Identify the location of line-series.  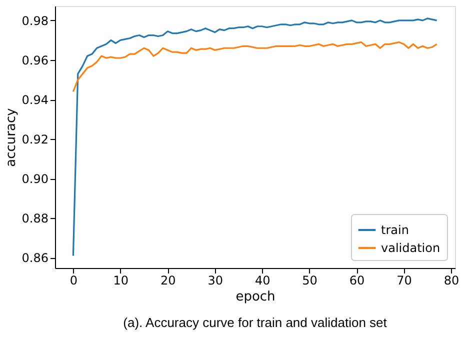
(255, 66).